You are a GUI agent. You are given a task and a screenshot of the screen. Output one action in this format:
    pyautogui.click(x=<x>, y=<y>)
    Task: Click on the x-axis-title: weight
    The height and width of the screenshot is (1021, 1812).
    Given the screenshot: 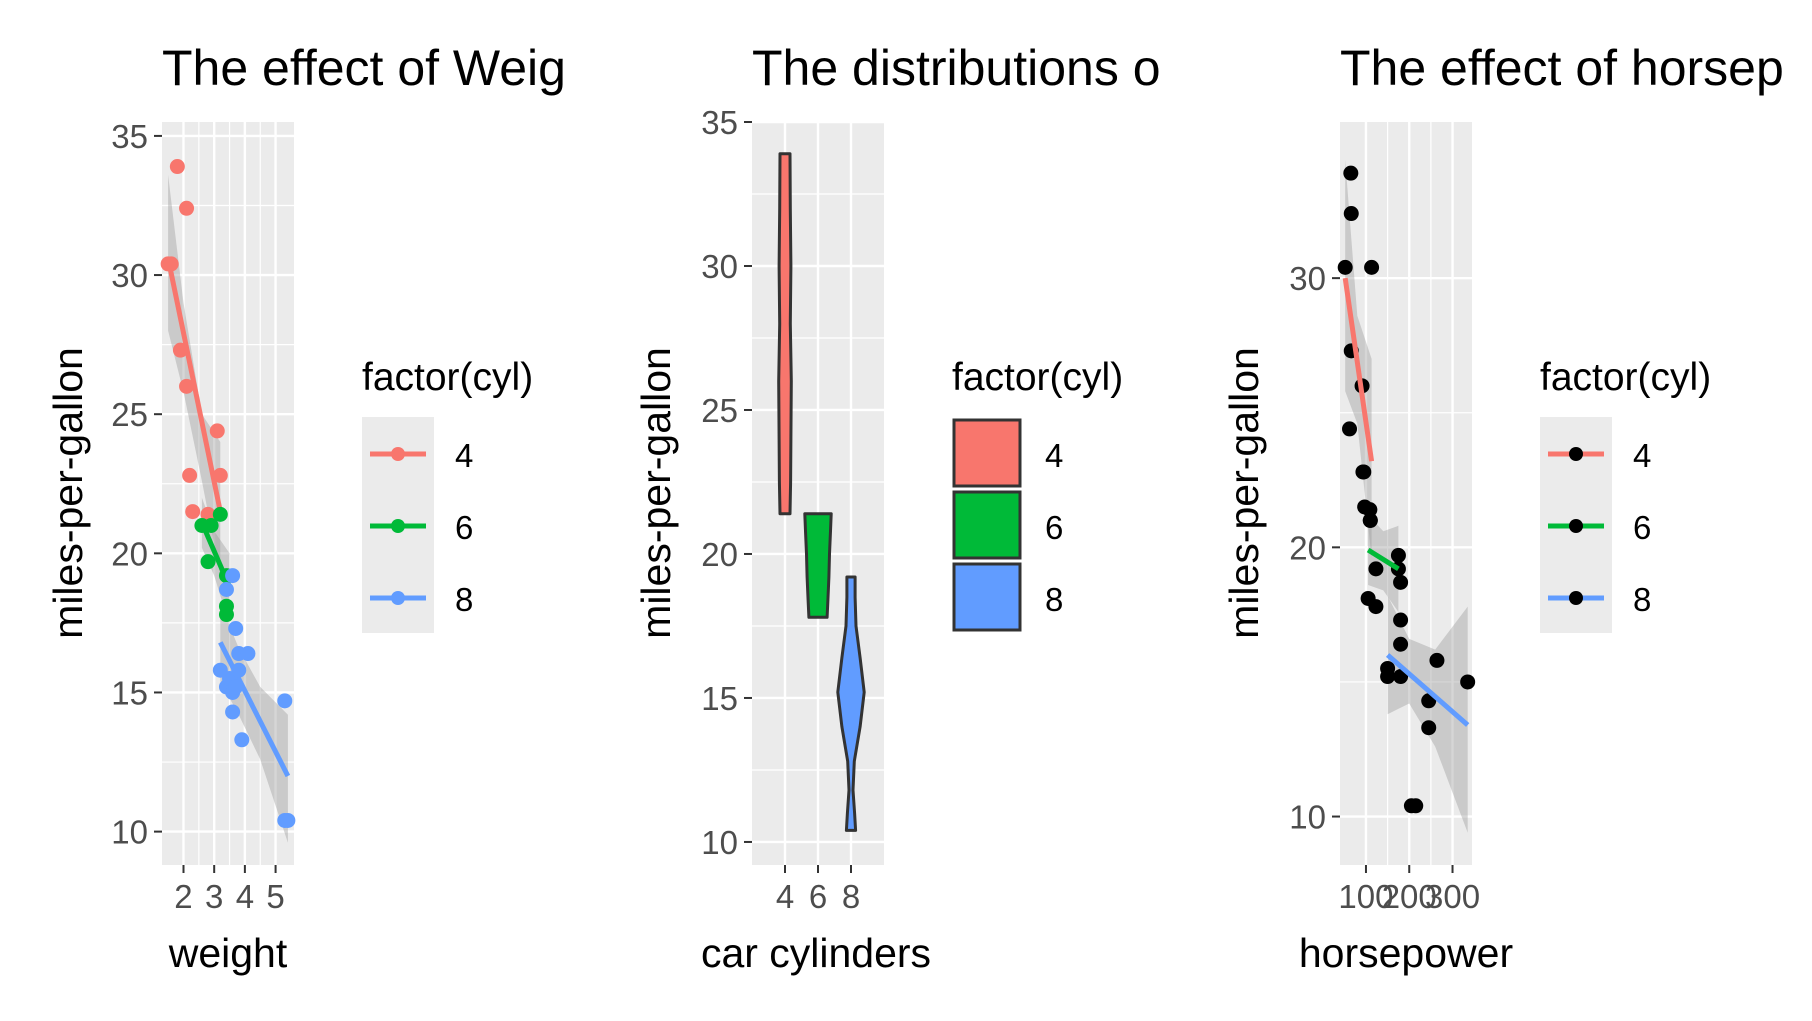 What is the action you would take?
    pyautogui.click(x=228, y=953)
    